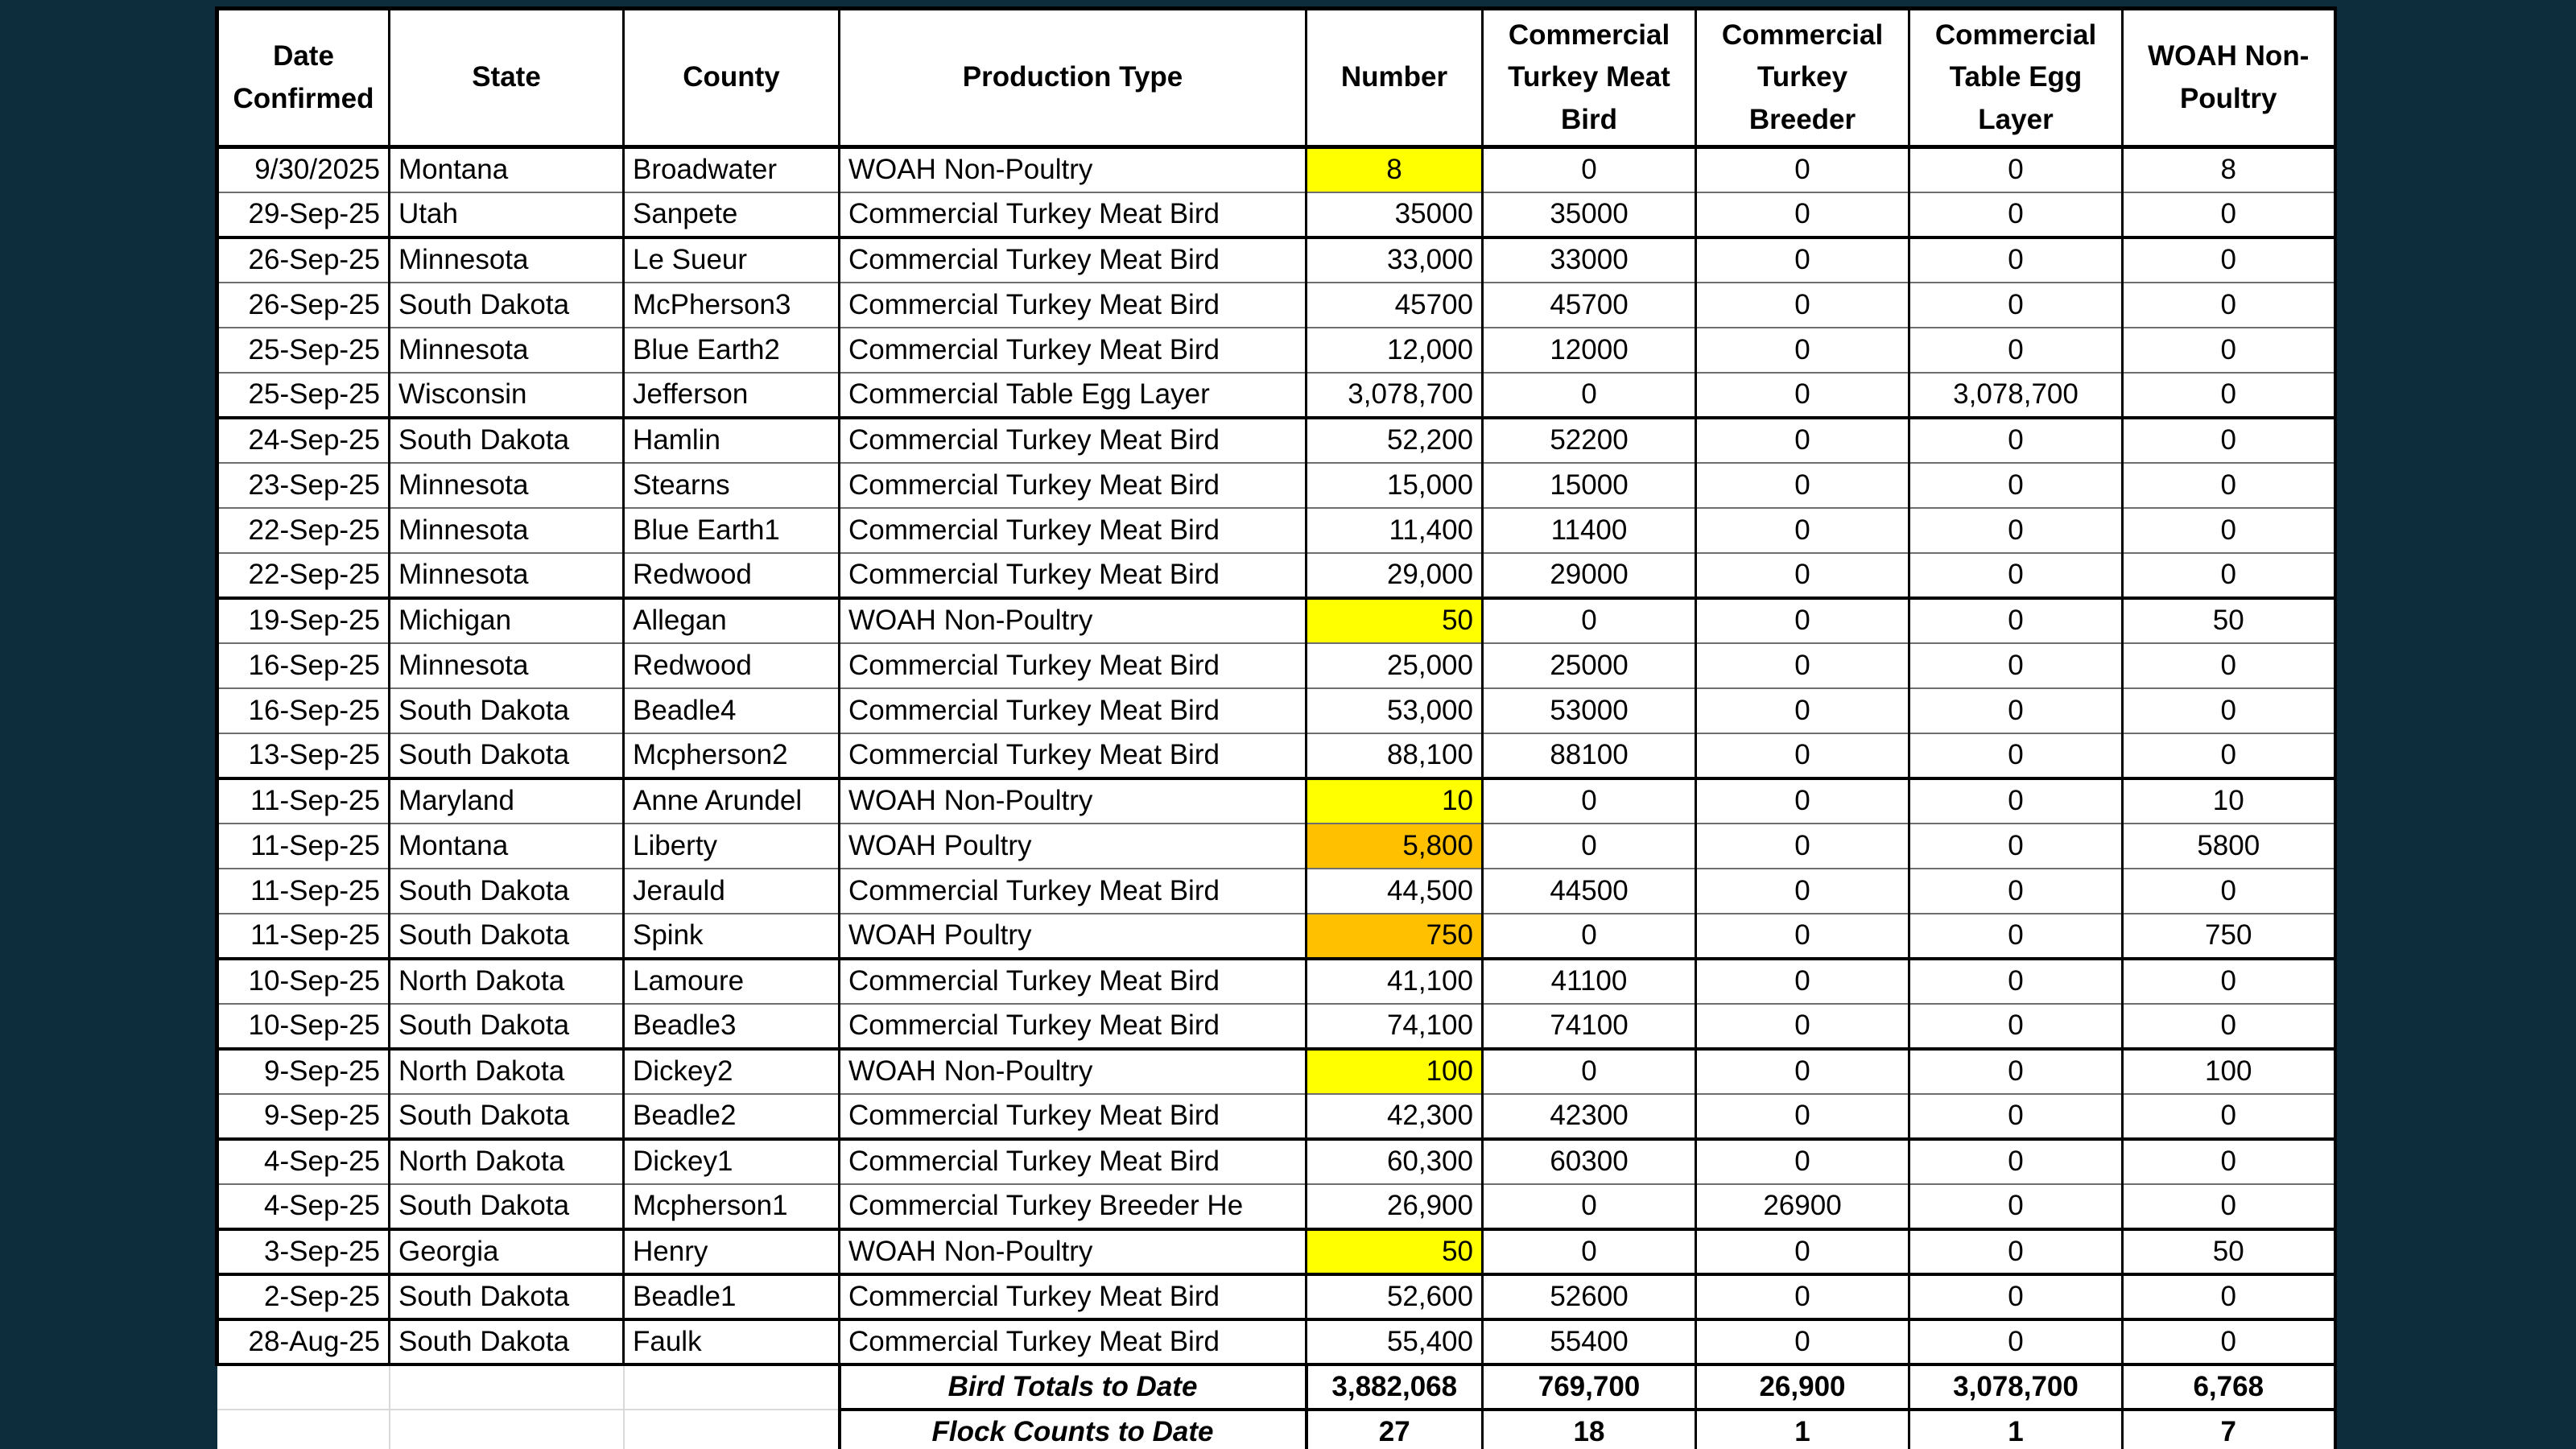 The width and height of the screenshot is (2576, 1449). I want to click on cell-date: 4-Sep-25, so click(302, 1161).